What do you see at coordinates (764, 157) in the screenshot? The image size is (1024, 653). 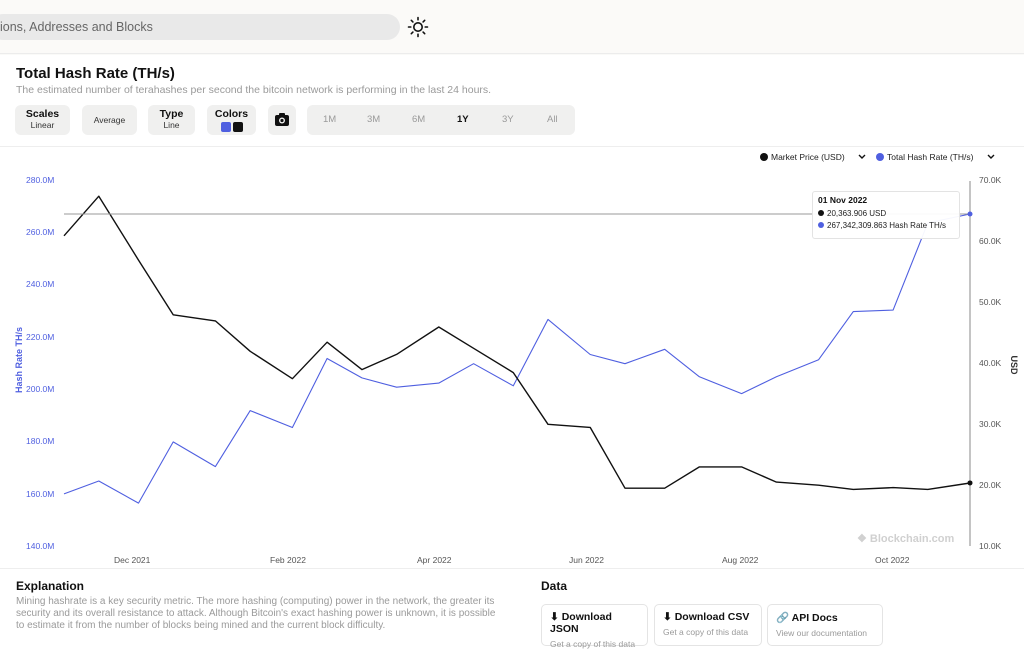 I see `legend-price-dot` at bounding box center [764, 157].